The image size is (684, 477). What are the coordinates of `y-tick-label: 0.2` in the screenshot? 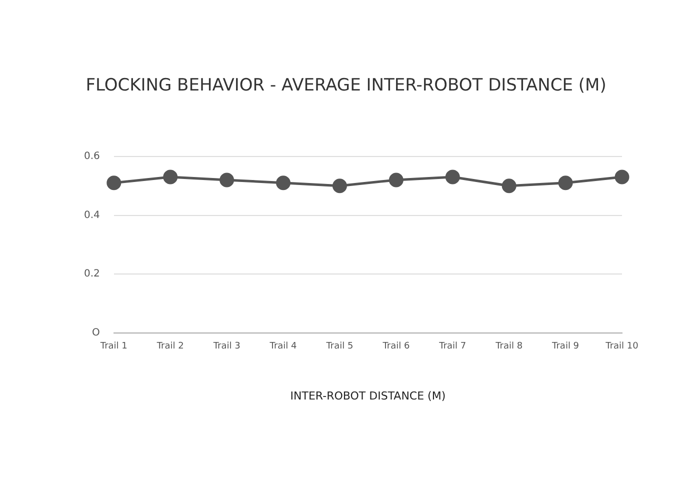 It's located at (92, 274).